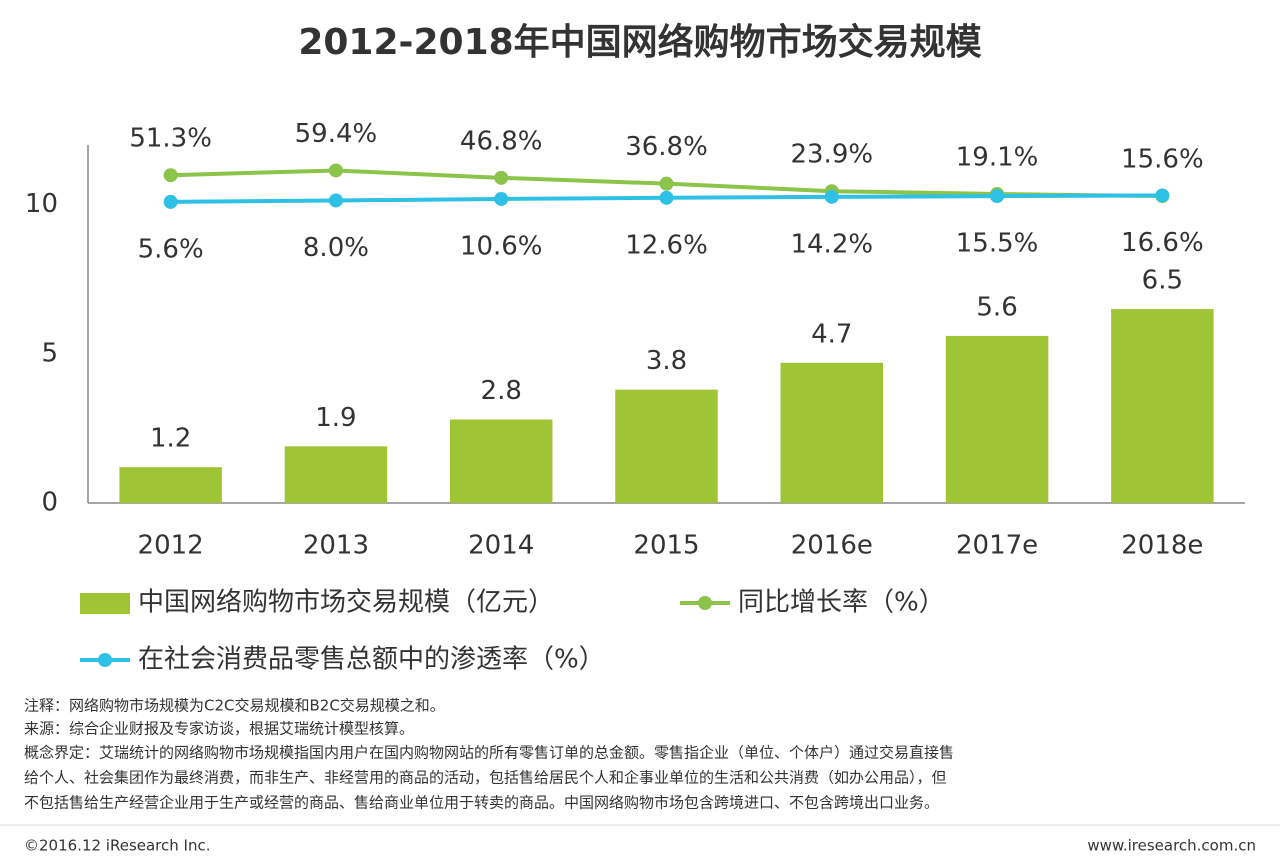  What do you see at coordinates (501, 546) in the screenshot?
I see `x-tick-label: 2014` at bounding box center [501, 546].